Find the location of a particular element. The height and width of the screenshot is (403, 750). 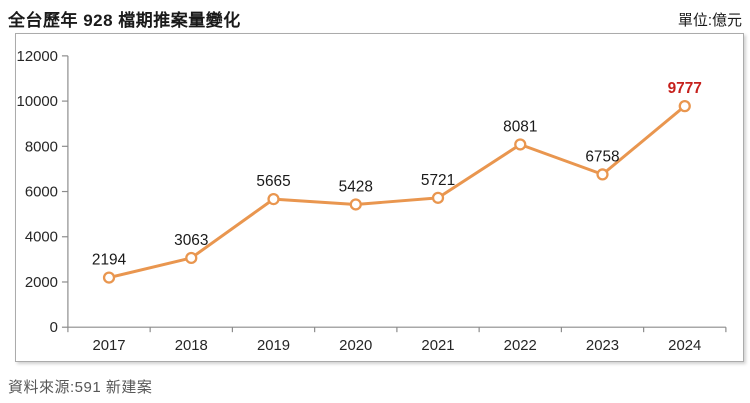

data-label: 3063 is located at coordinates (191, 240).